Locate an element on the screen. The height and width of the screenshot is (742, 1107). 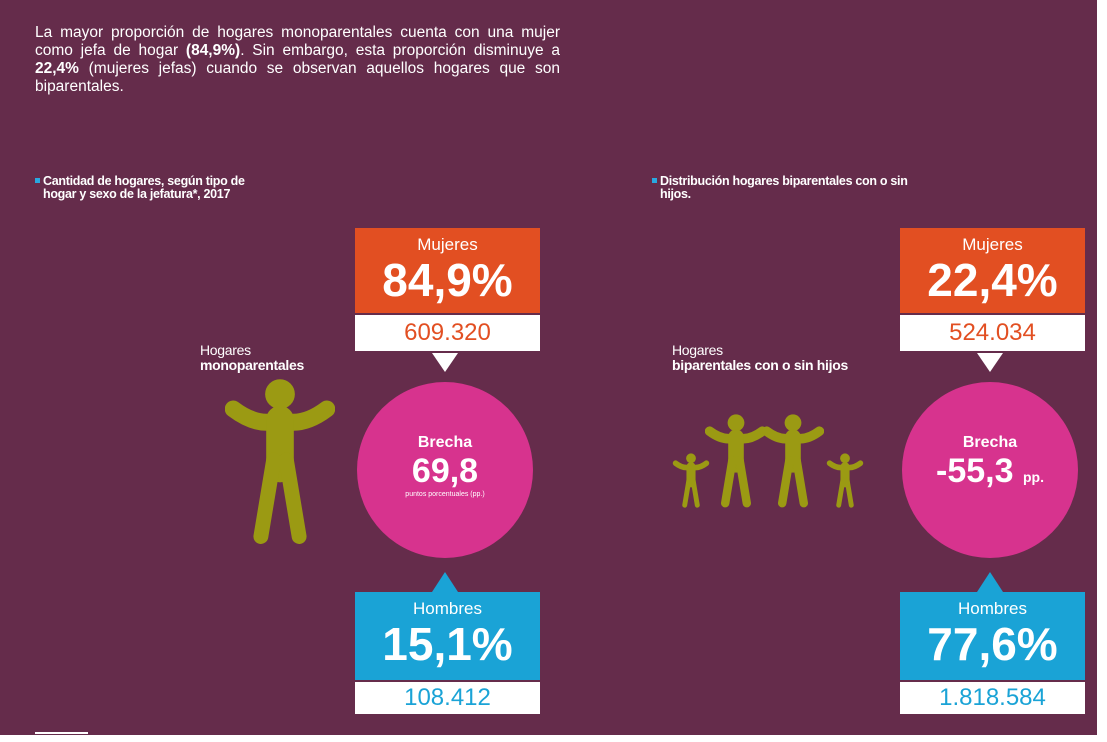
percent: 77,6% is located at coordinates (992, 644).